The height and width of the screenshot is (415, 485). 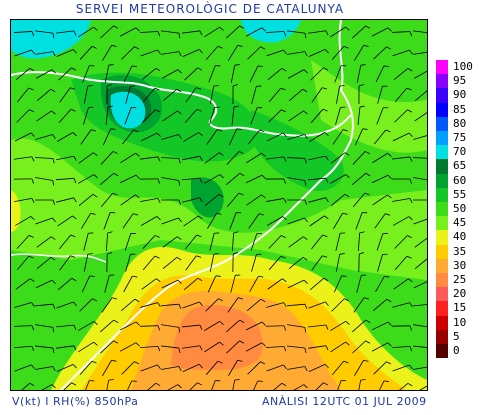 I want to click on legend-item: 100, so click(x=460, y=67).